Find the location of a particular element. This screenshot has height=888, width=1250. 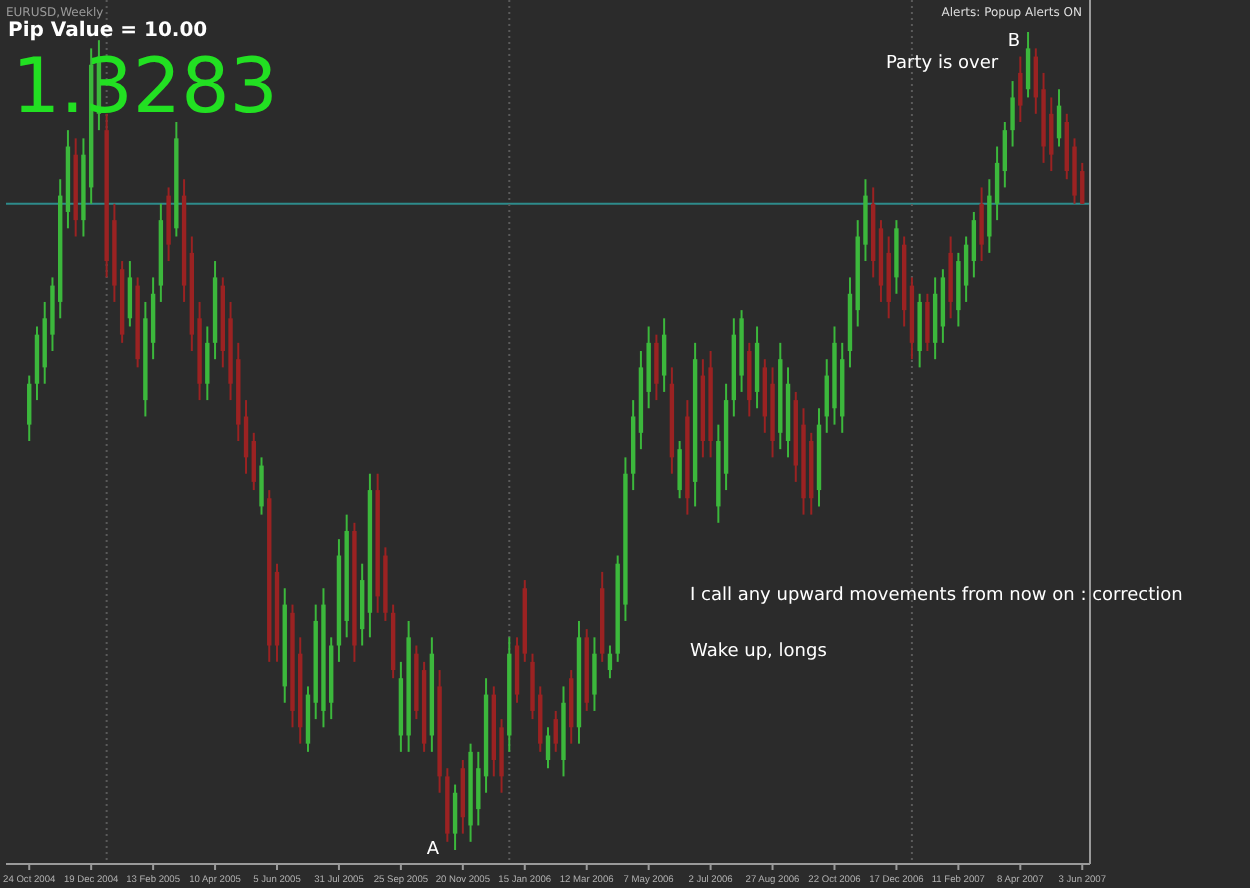

annotation: Wake up, longs is located at coordinates (759, 652).